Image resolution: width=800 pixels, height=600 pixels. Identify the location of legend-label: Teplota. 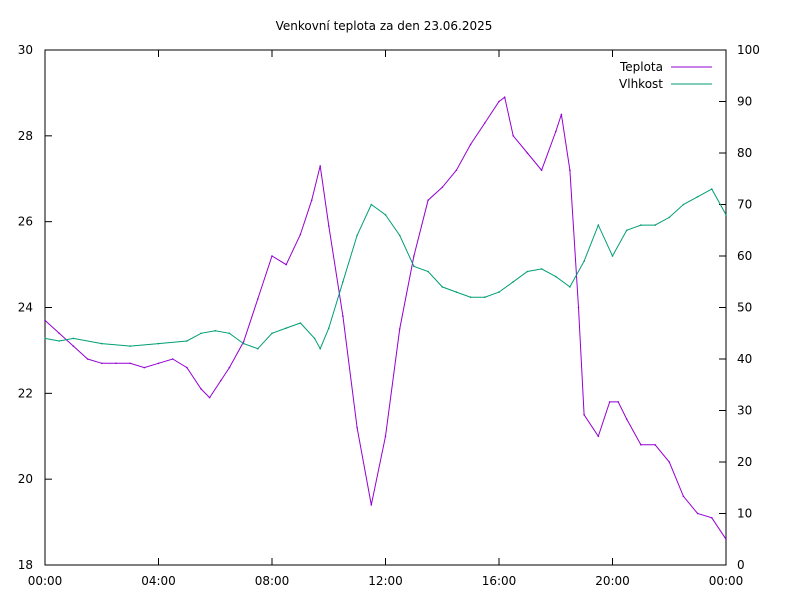
(641, 67).